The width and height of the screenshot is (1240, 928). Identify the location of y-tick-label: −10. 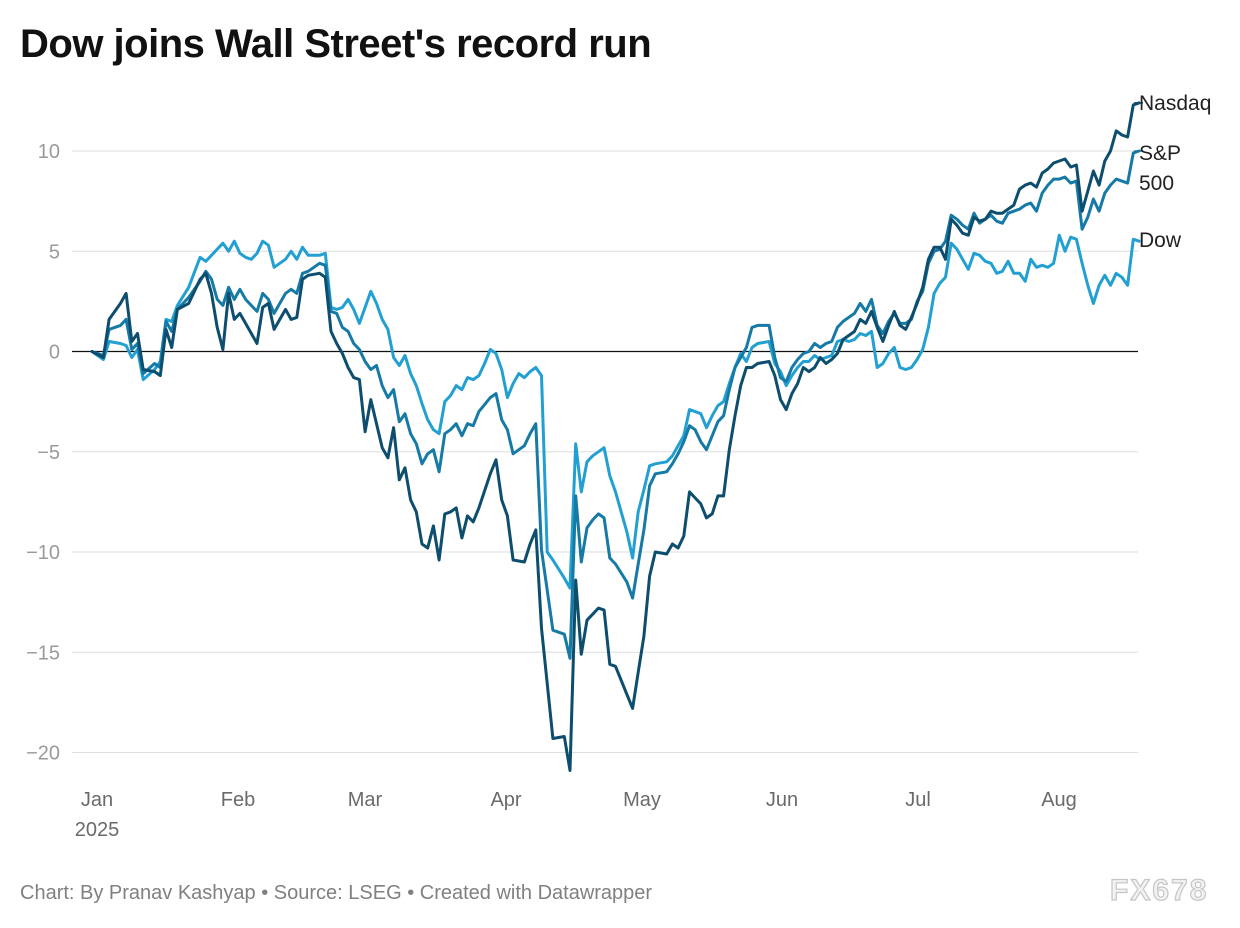
(43, 553).